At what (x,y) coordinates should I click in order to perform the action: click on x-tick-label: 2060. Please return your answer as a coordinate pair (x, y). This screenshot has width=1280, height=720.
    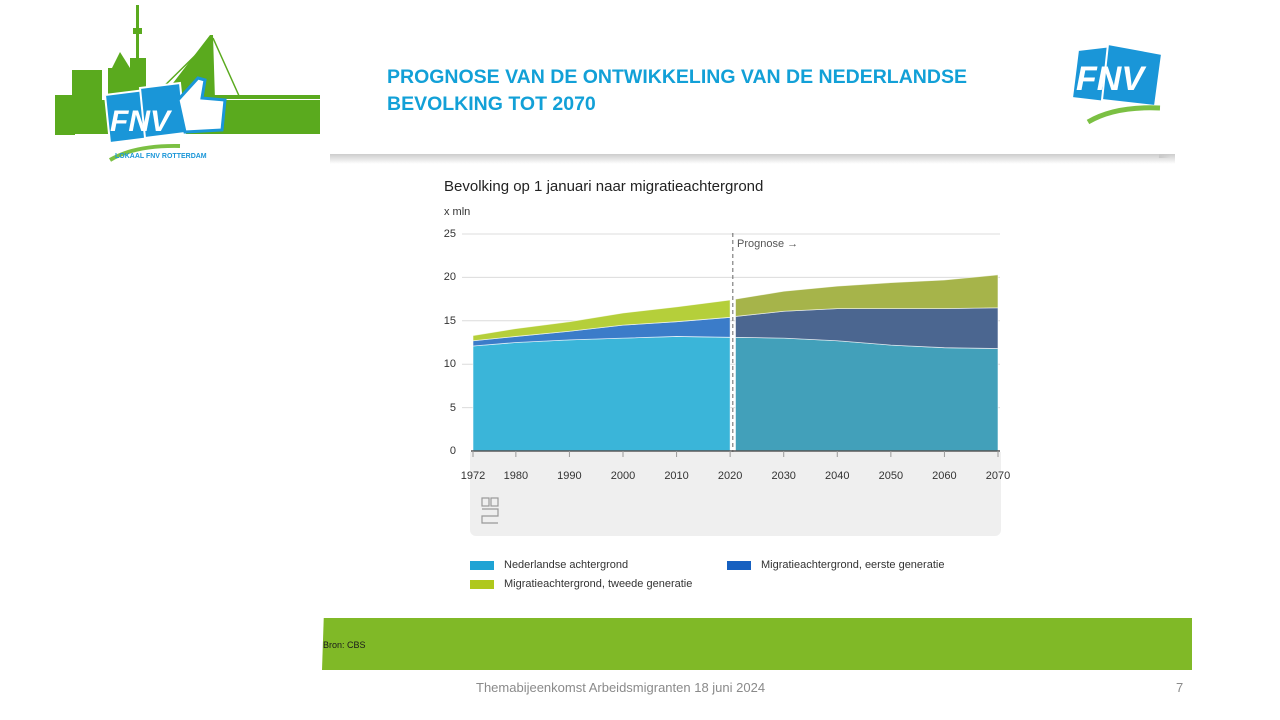
    Looking at the image, I should click on (944, 476).